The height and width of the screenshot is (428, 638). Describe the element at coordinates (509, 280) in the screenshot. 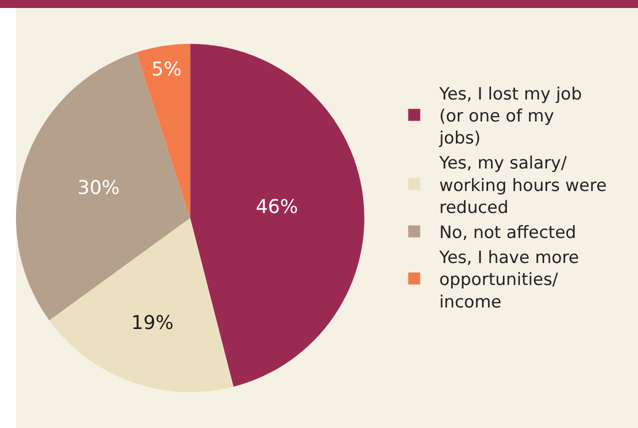

I see `legend-label: Yes, I have more opportunities/ income` at that location.